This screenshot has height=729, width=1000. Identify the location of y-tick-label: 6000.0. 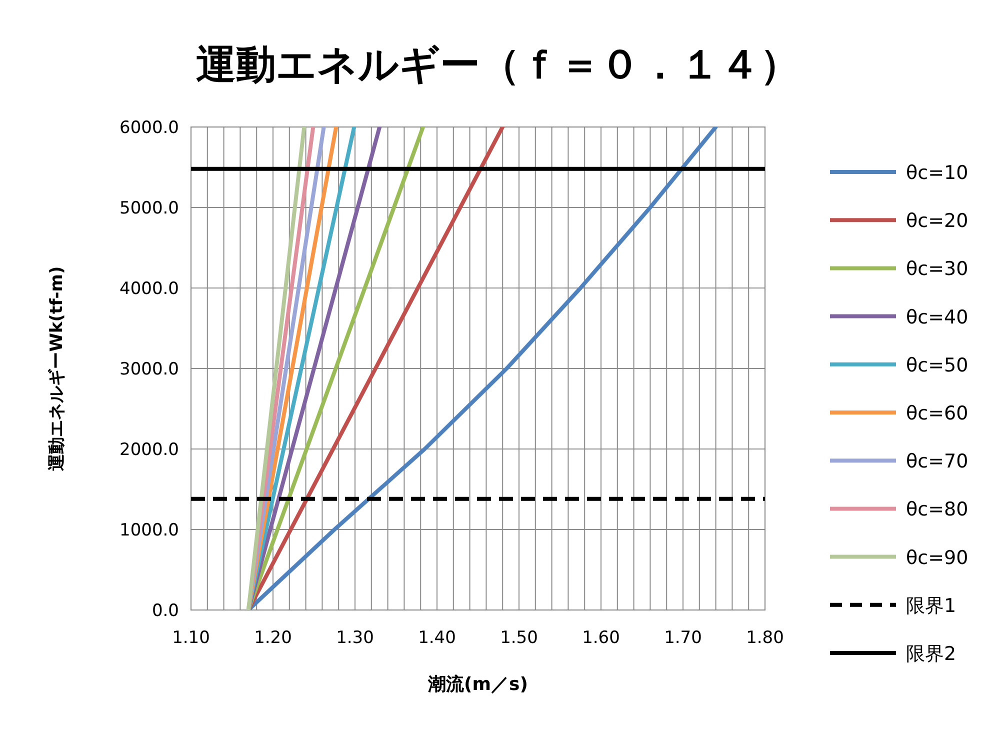
(149, 128).